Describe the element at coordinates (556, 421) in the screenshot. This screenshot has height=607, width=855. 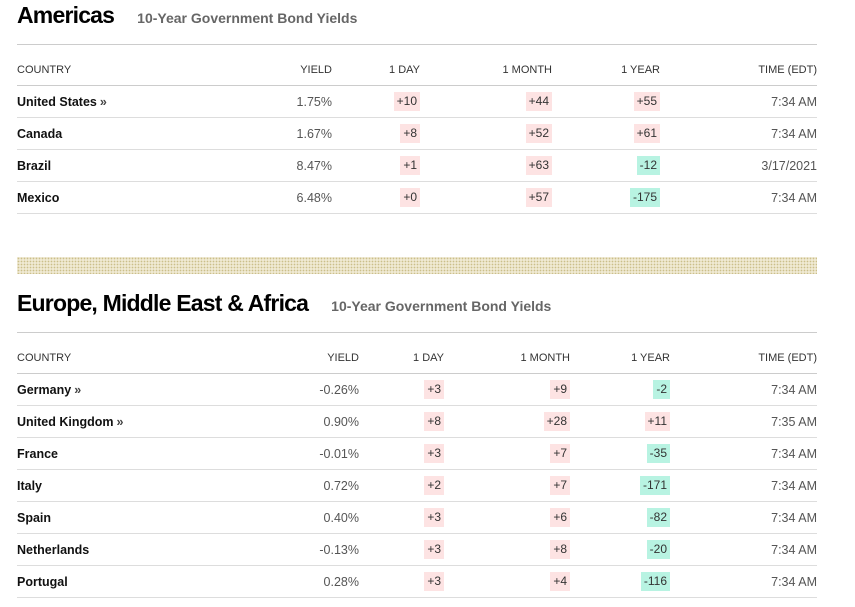
I see `change-badge: +28` at that location.